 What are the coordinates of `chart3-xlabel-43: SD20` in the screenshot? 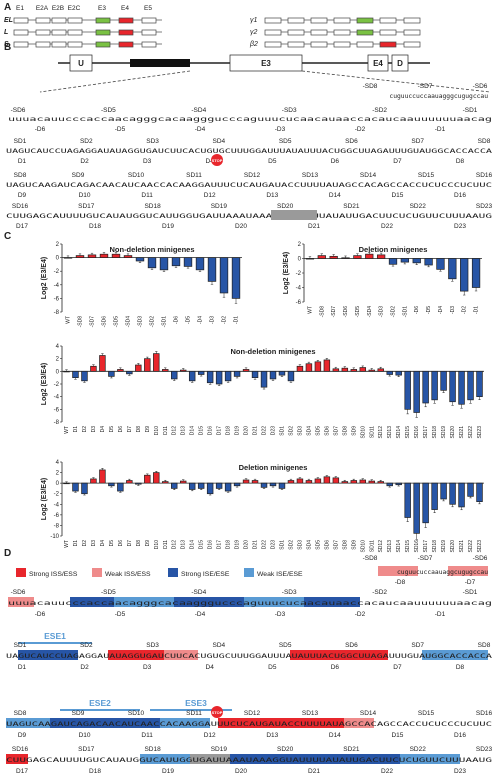 It's located at (453, 546).